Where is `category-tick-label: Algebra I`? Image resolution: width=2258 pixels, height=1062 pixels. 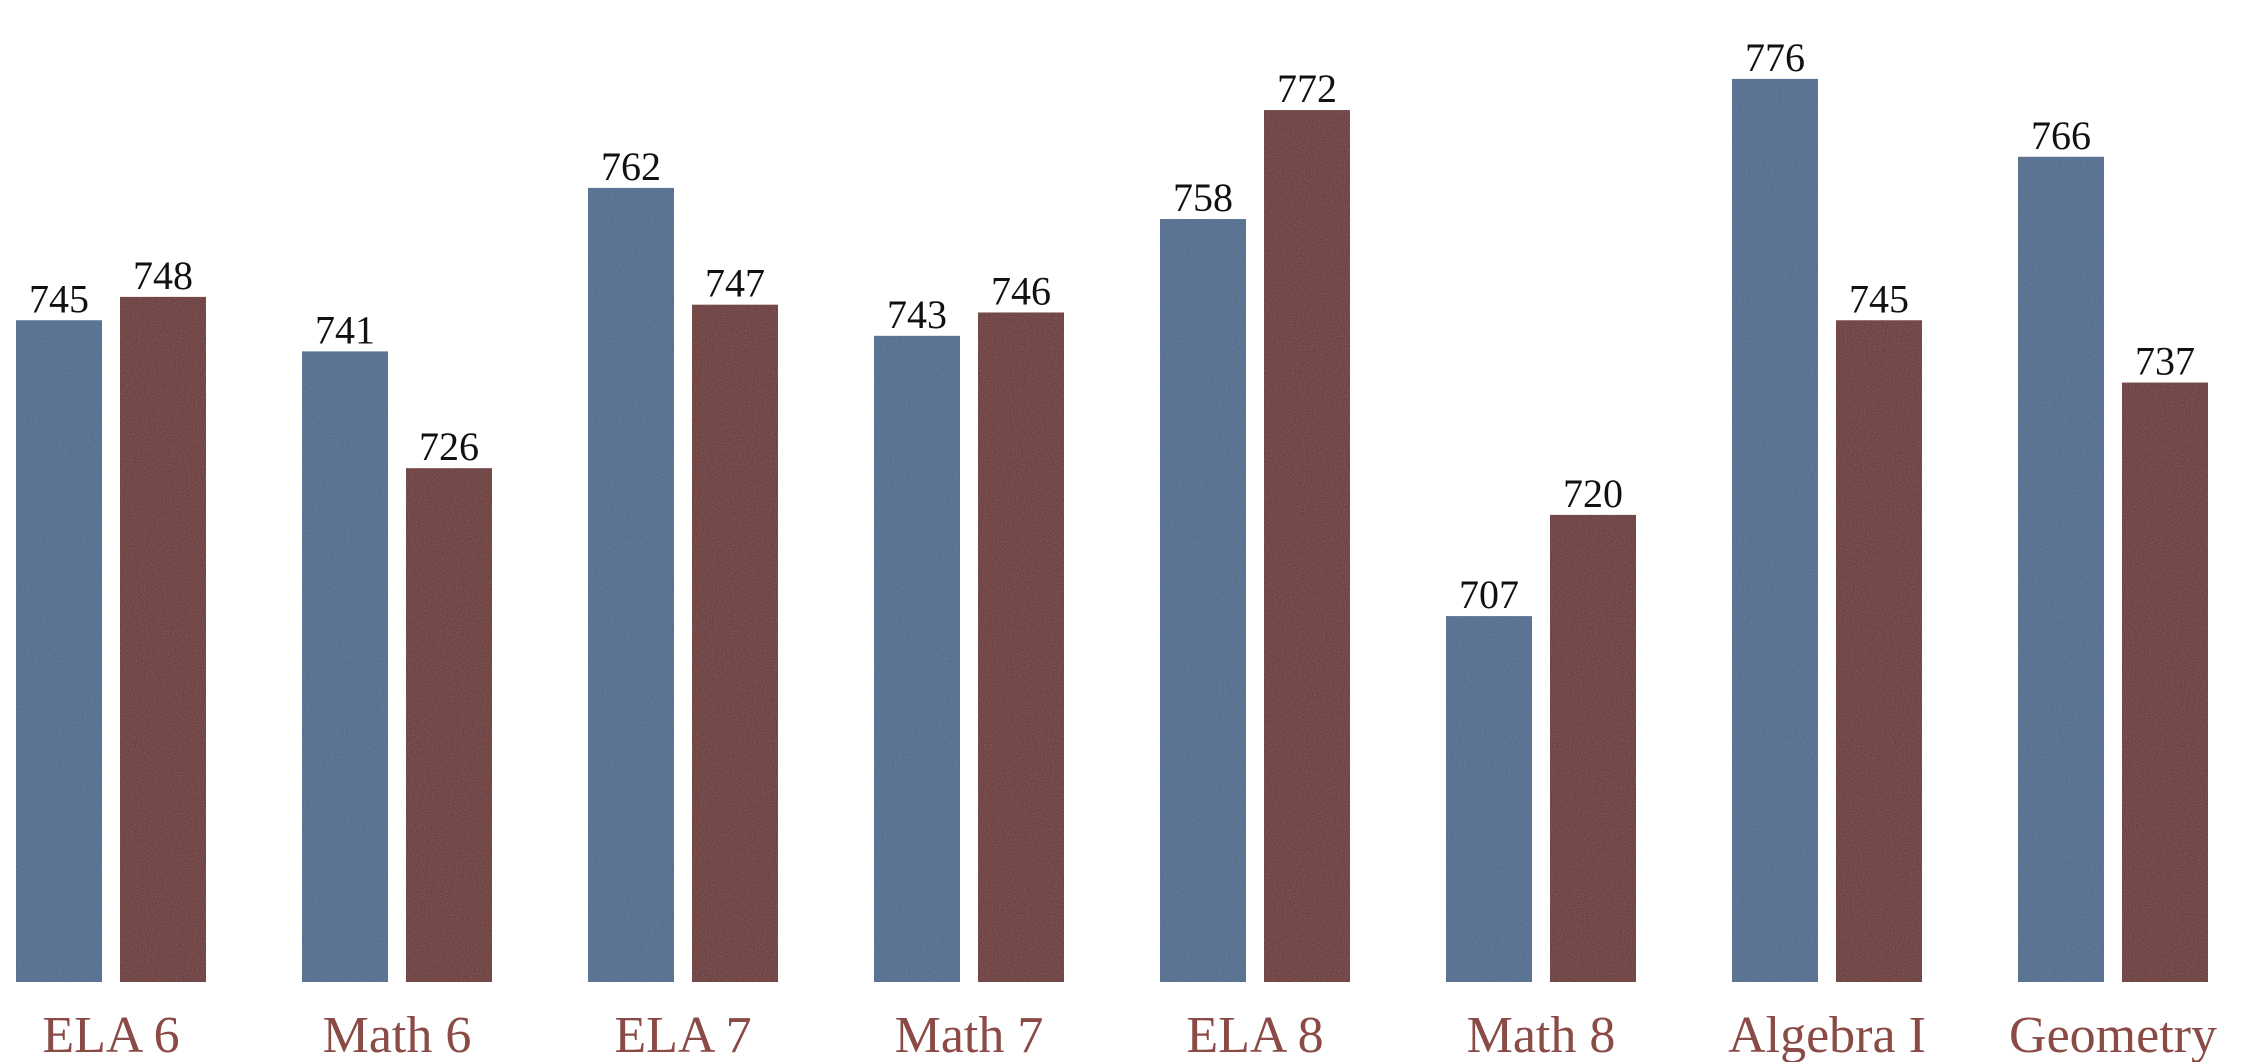
category-tick-label: Algebra I is located at coordinates (1827, 1034).